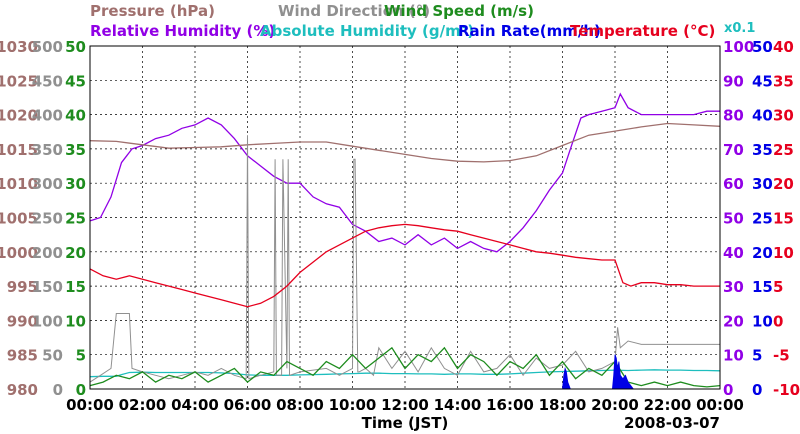 Image resolution: width=800 pixels, height=434 pixels. I want to click on y-tick-wind-dir: 100, so click(47, 321).